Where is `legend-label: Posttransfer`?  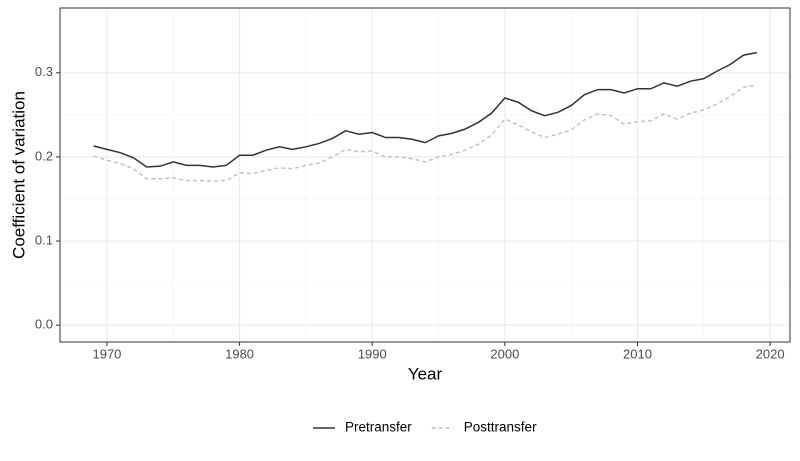 legend-label: Posttransfer is located at coordinates (500, 427).